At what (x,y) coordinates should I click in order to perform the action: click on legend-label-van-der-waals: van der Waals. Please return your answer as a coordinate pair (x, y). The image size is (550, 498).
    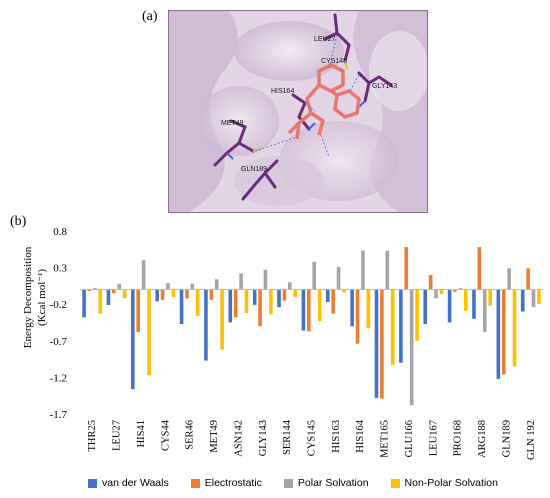
    Looking at the image, I should click on (135, 483).